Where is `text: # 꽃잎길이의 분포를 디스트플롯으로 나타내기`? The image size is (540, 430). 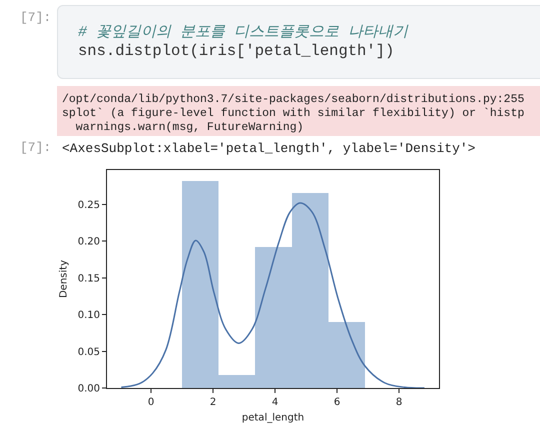 text: # 꽃잎길이의 분포를 디스트플롯으로 나타내기 is located at coordinates (243, 32).